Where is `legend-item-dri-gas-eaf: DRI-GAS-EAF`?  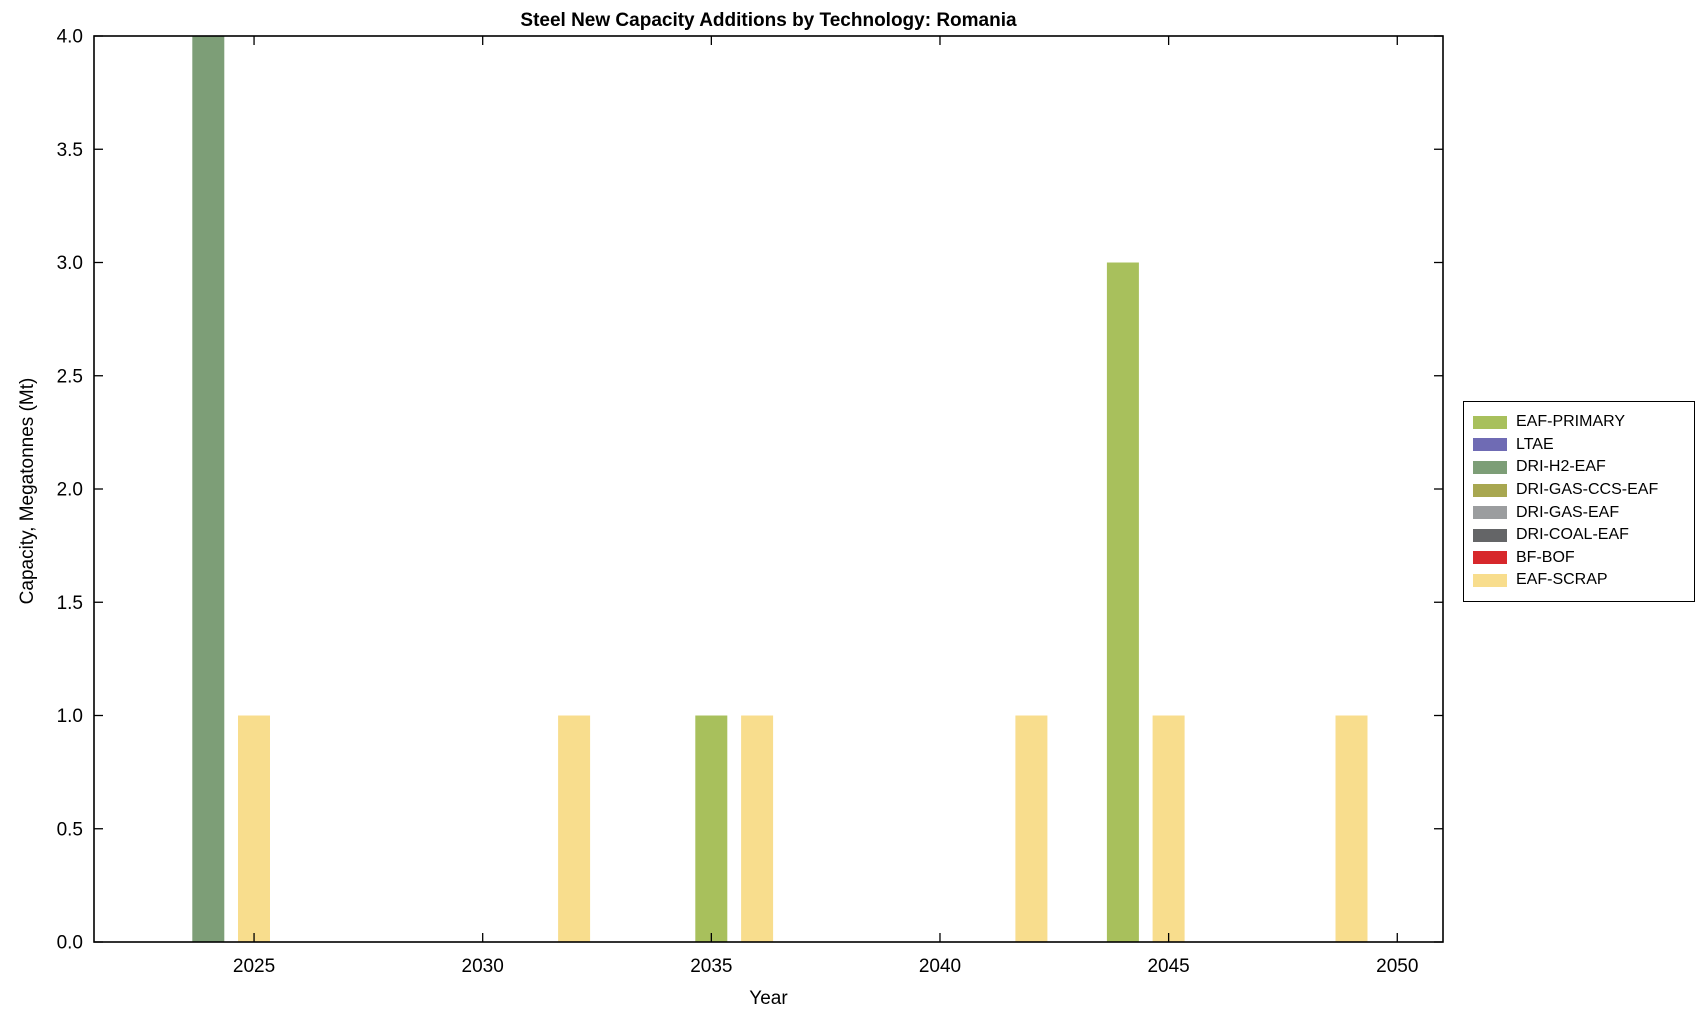
legend-item-dri-gas-eaf: DRI-GAS-EAF is located at coordinates (1578, 512).